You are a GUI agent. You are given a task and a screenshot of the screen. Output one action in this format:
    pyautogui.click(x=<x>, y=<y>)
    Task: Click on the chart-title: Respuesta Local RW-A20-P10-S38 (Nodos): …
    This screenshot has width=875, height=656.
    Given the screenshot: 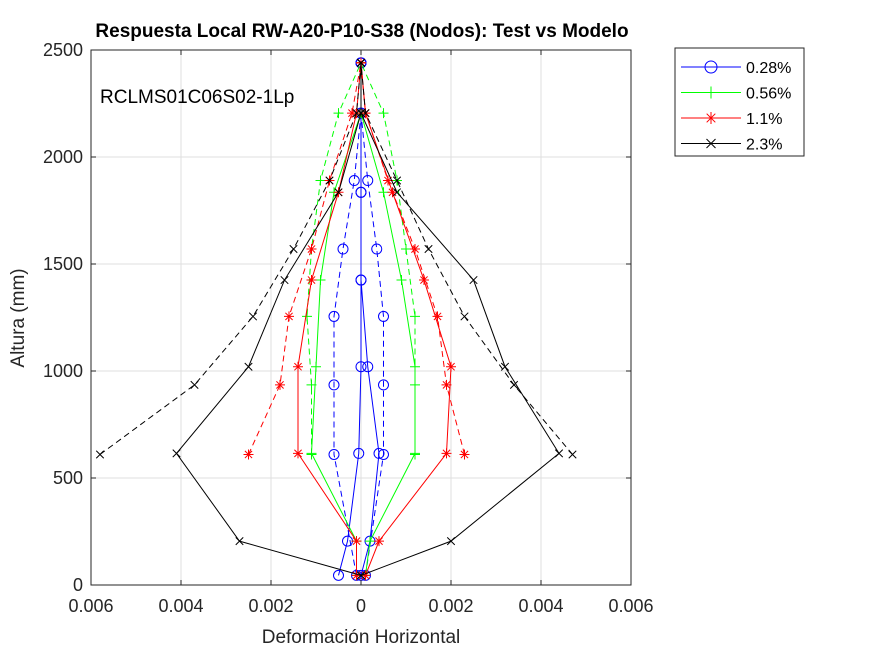 What is the action you would take?
    pyautogui.click(x=361, y=31)
    